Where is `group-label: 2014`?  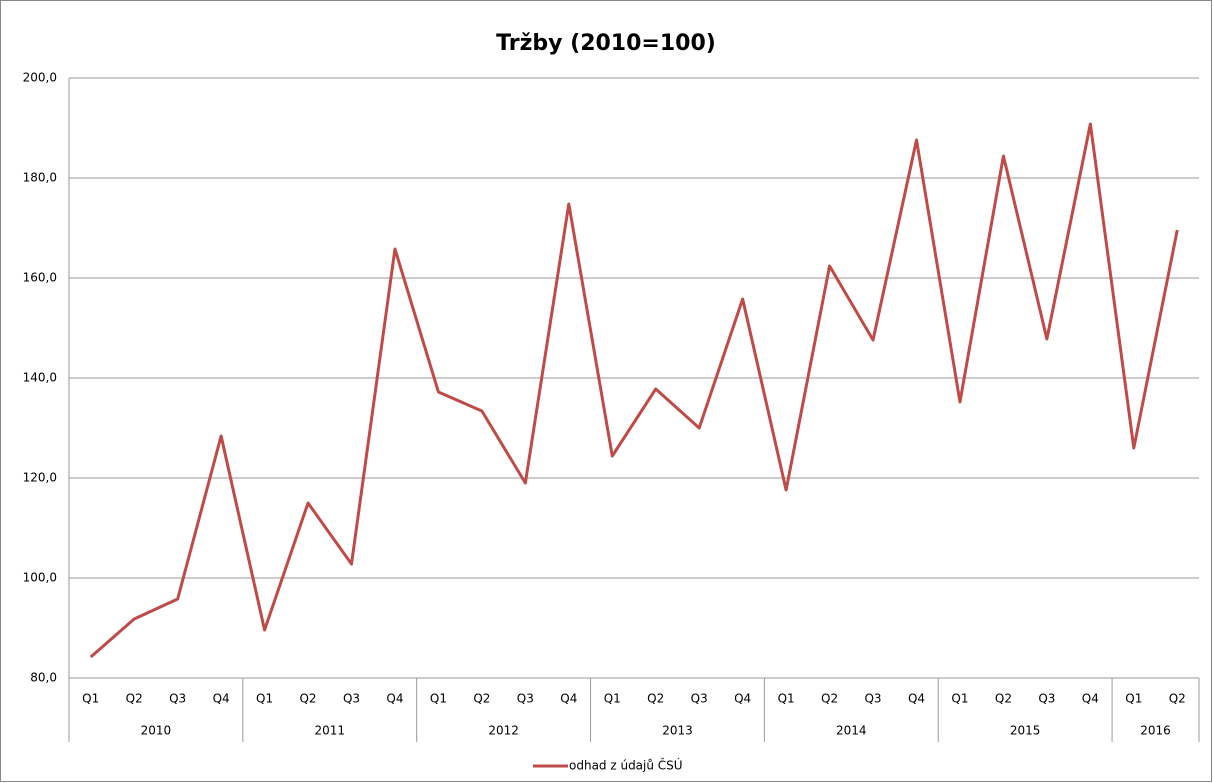 group-label: 2014 is located at coordinates (851, 731).